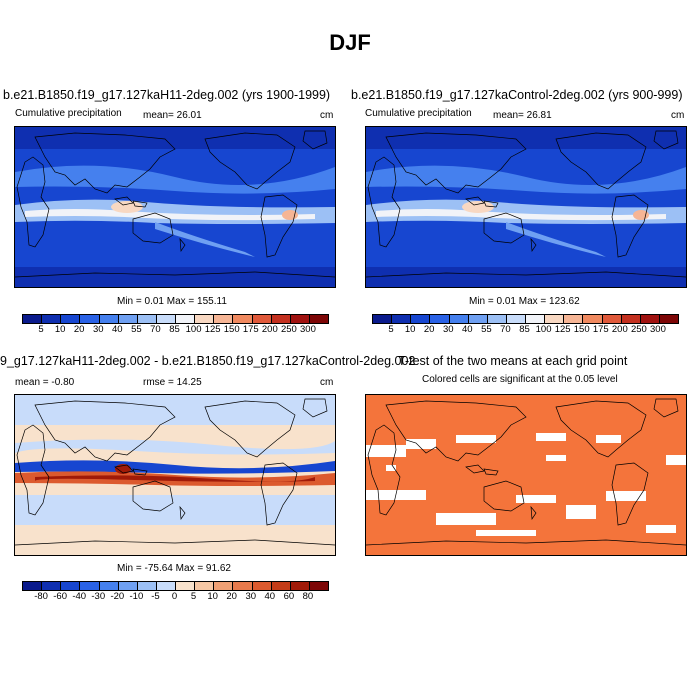  I want to click on panel3-rmse: rmse = 14.25, so click(172, 382).